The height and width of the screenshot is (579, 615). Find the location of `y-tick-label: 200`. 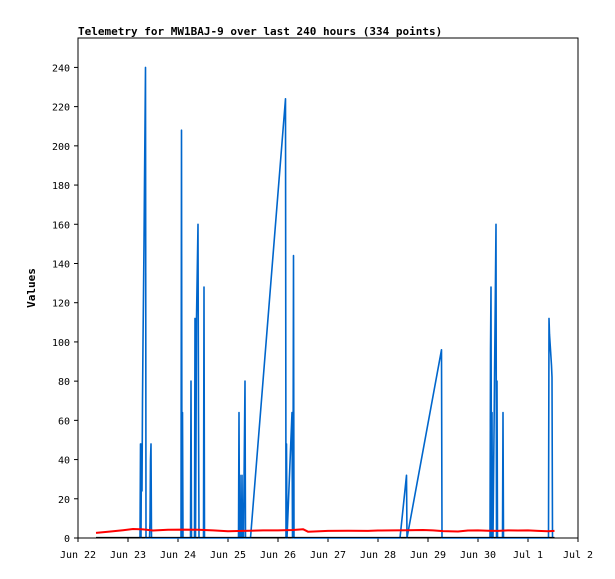

y-tick-label: 200 is located at coordinates (61, 147).